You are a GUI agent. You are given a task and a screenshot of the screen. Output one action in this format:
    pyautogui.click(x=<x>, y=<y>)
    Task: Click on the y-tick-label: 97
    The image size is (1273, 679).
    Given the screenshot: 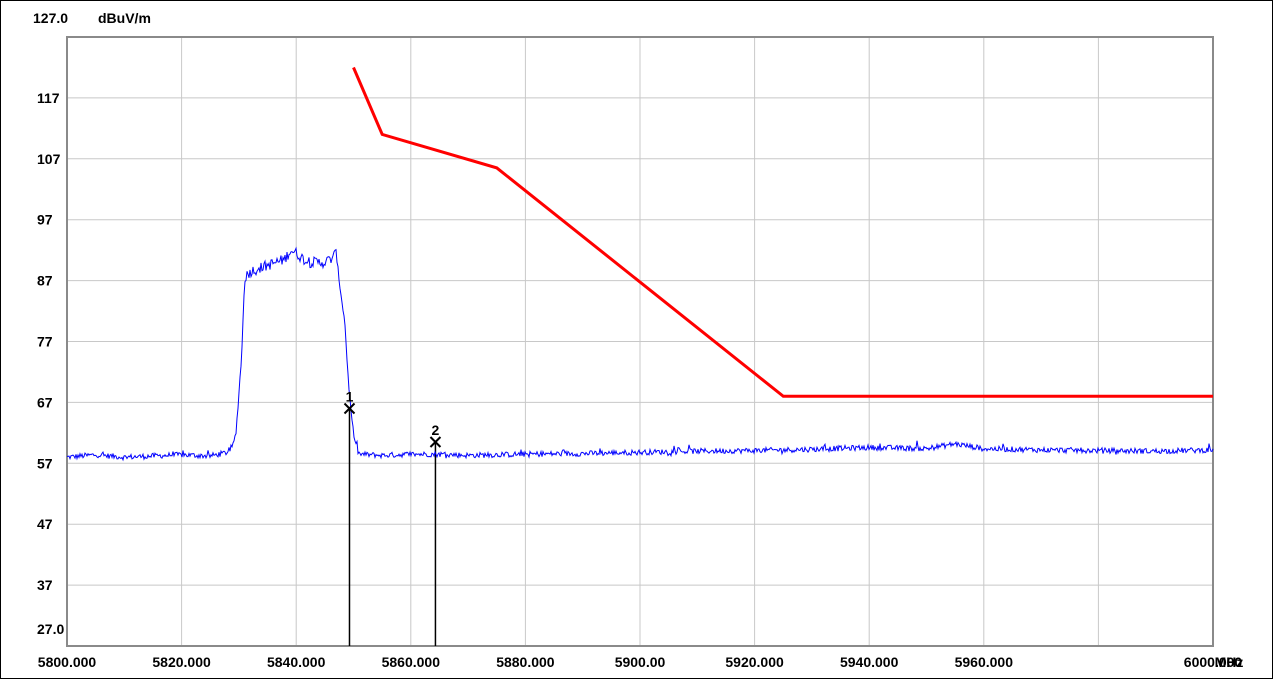 What is the action you would take?
    pyautogui.click(x=45, y=220)
    